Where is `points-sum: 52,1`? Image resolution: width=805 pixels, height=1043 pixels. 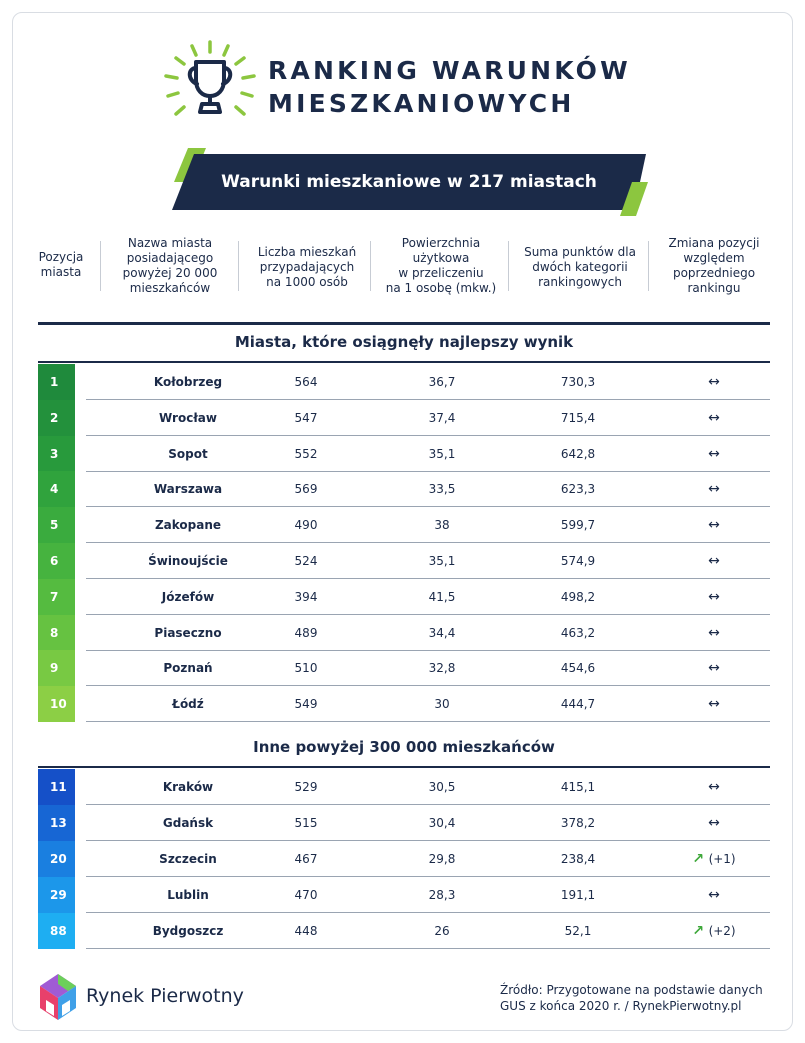
points-sum: 52,1 is located at coordinates (578, 931).